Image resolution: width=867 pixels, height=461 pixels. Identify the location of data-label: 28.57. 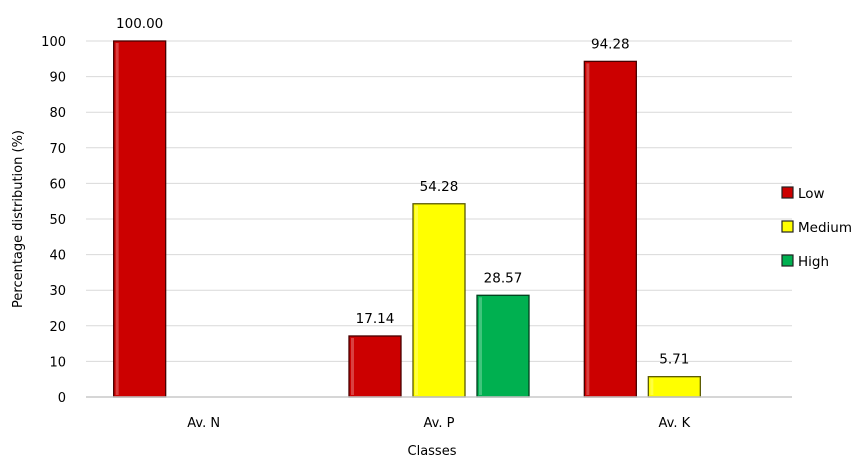
(503, 278).